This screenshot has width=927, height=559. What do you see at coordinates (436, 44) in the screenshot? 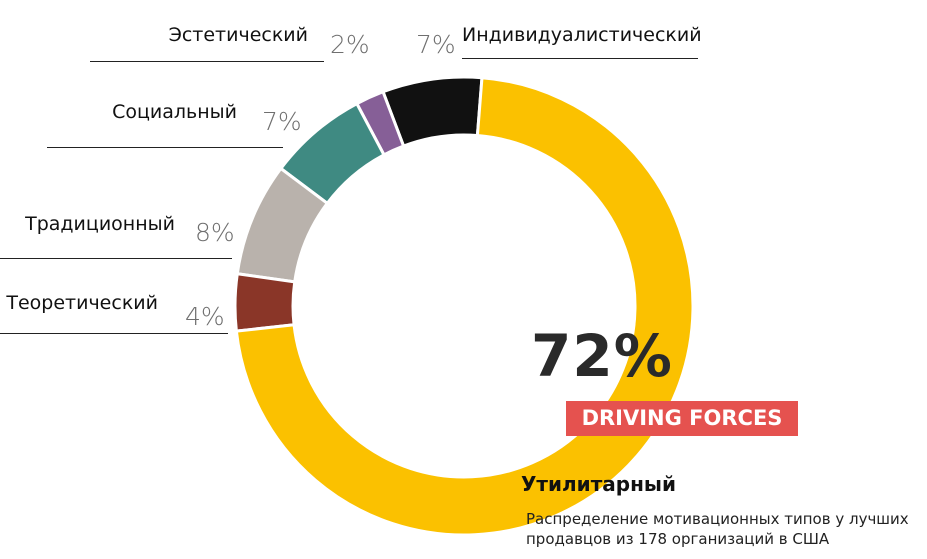
I see `value-individualisticheskiy: 7%` at bounding box center [436, 44].